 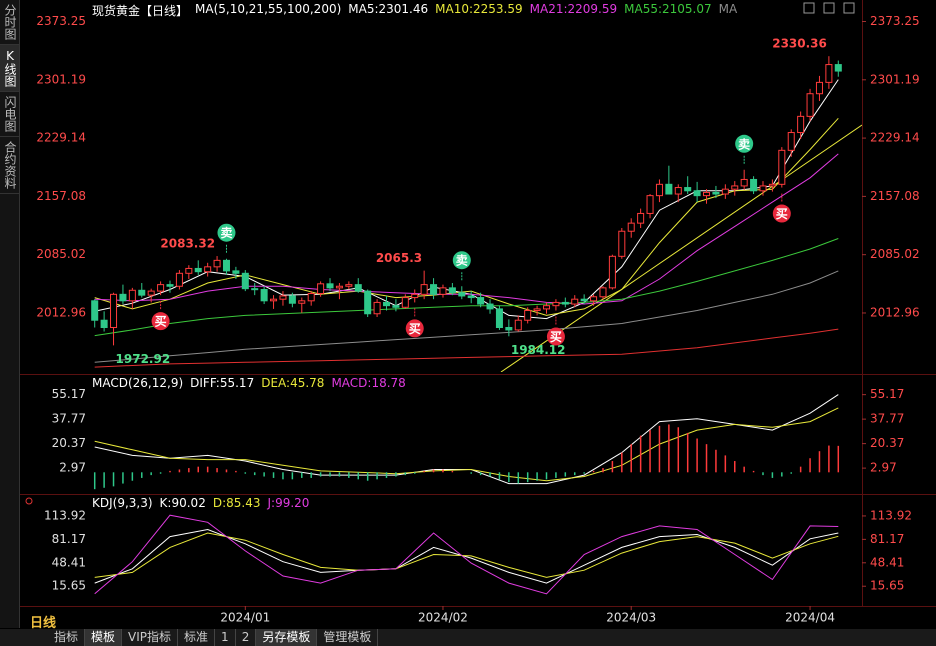 I want to click on sidebar-tab: K线图, so click(x=9, y=68).